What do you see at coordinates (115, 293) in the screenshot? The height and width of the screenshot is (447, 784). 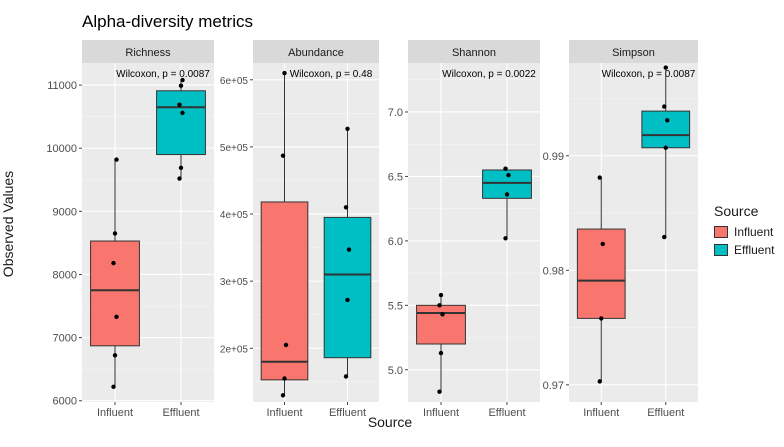 I see `box-richness-influent` at bounding box center [115, 293].